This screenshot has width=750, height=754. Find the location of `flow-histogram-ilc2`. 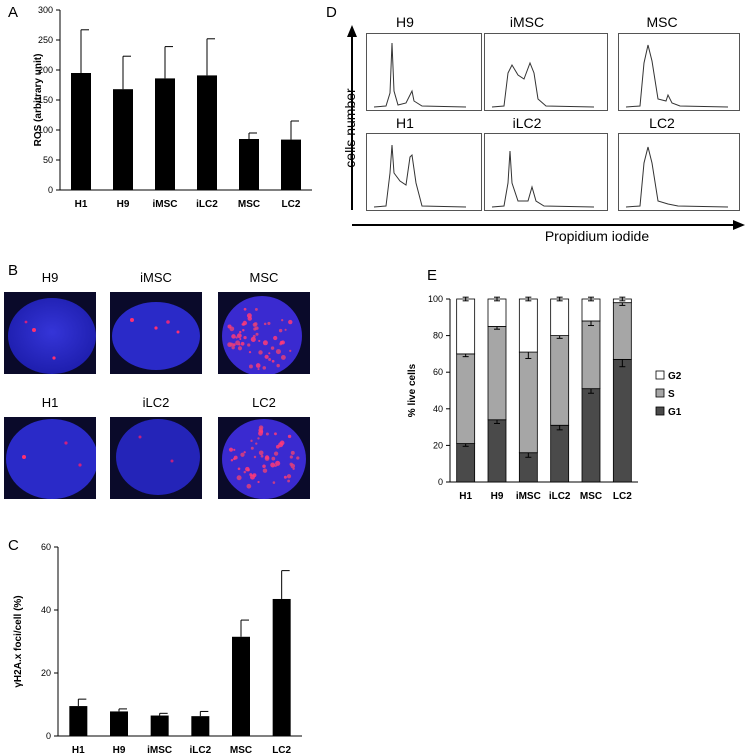

flow-histogram-ilc2 is located at coordinates (546, 172).